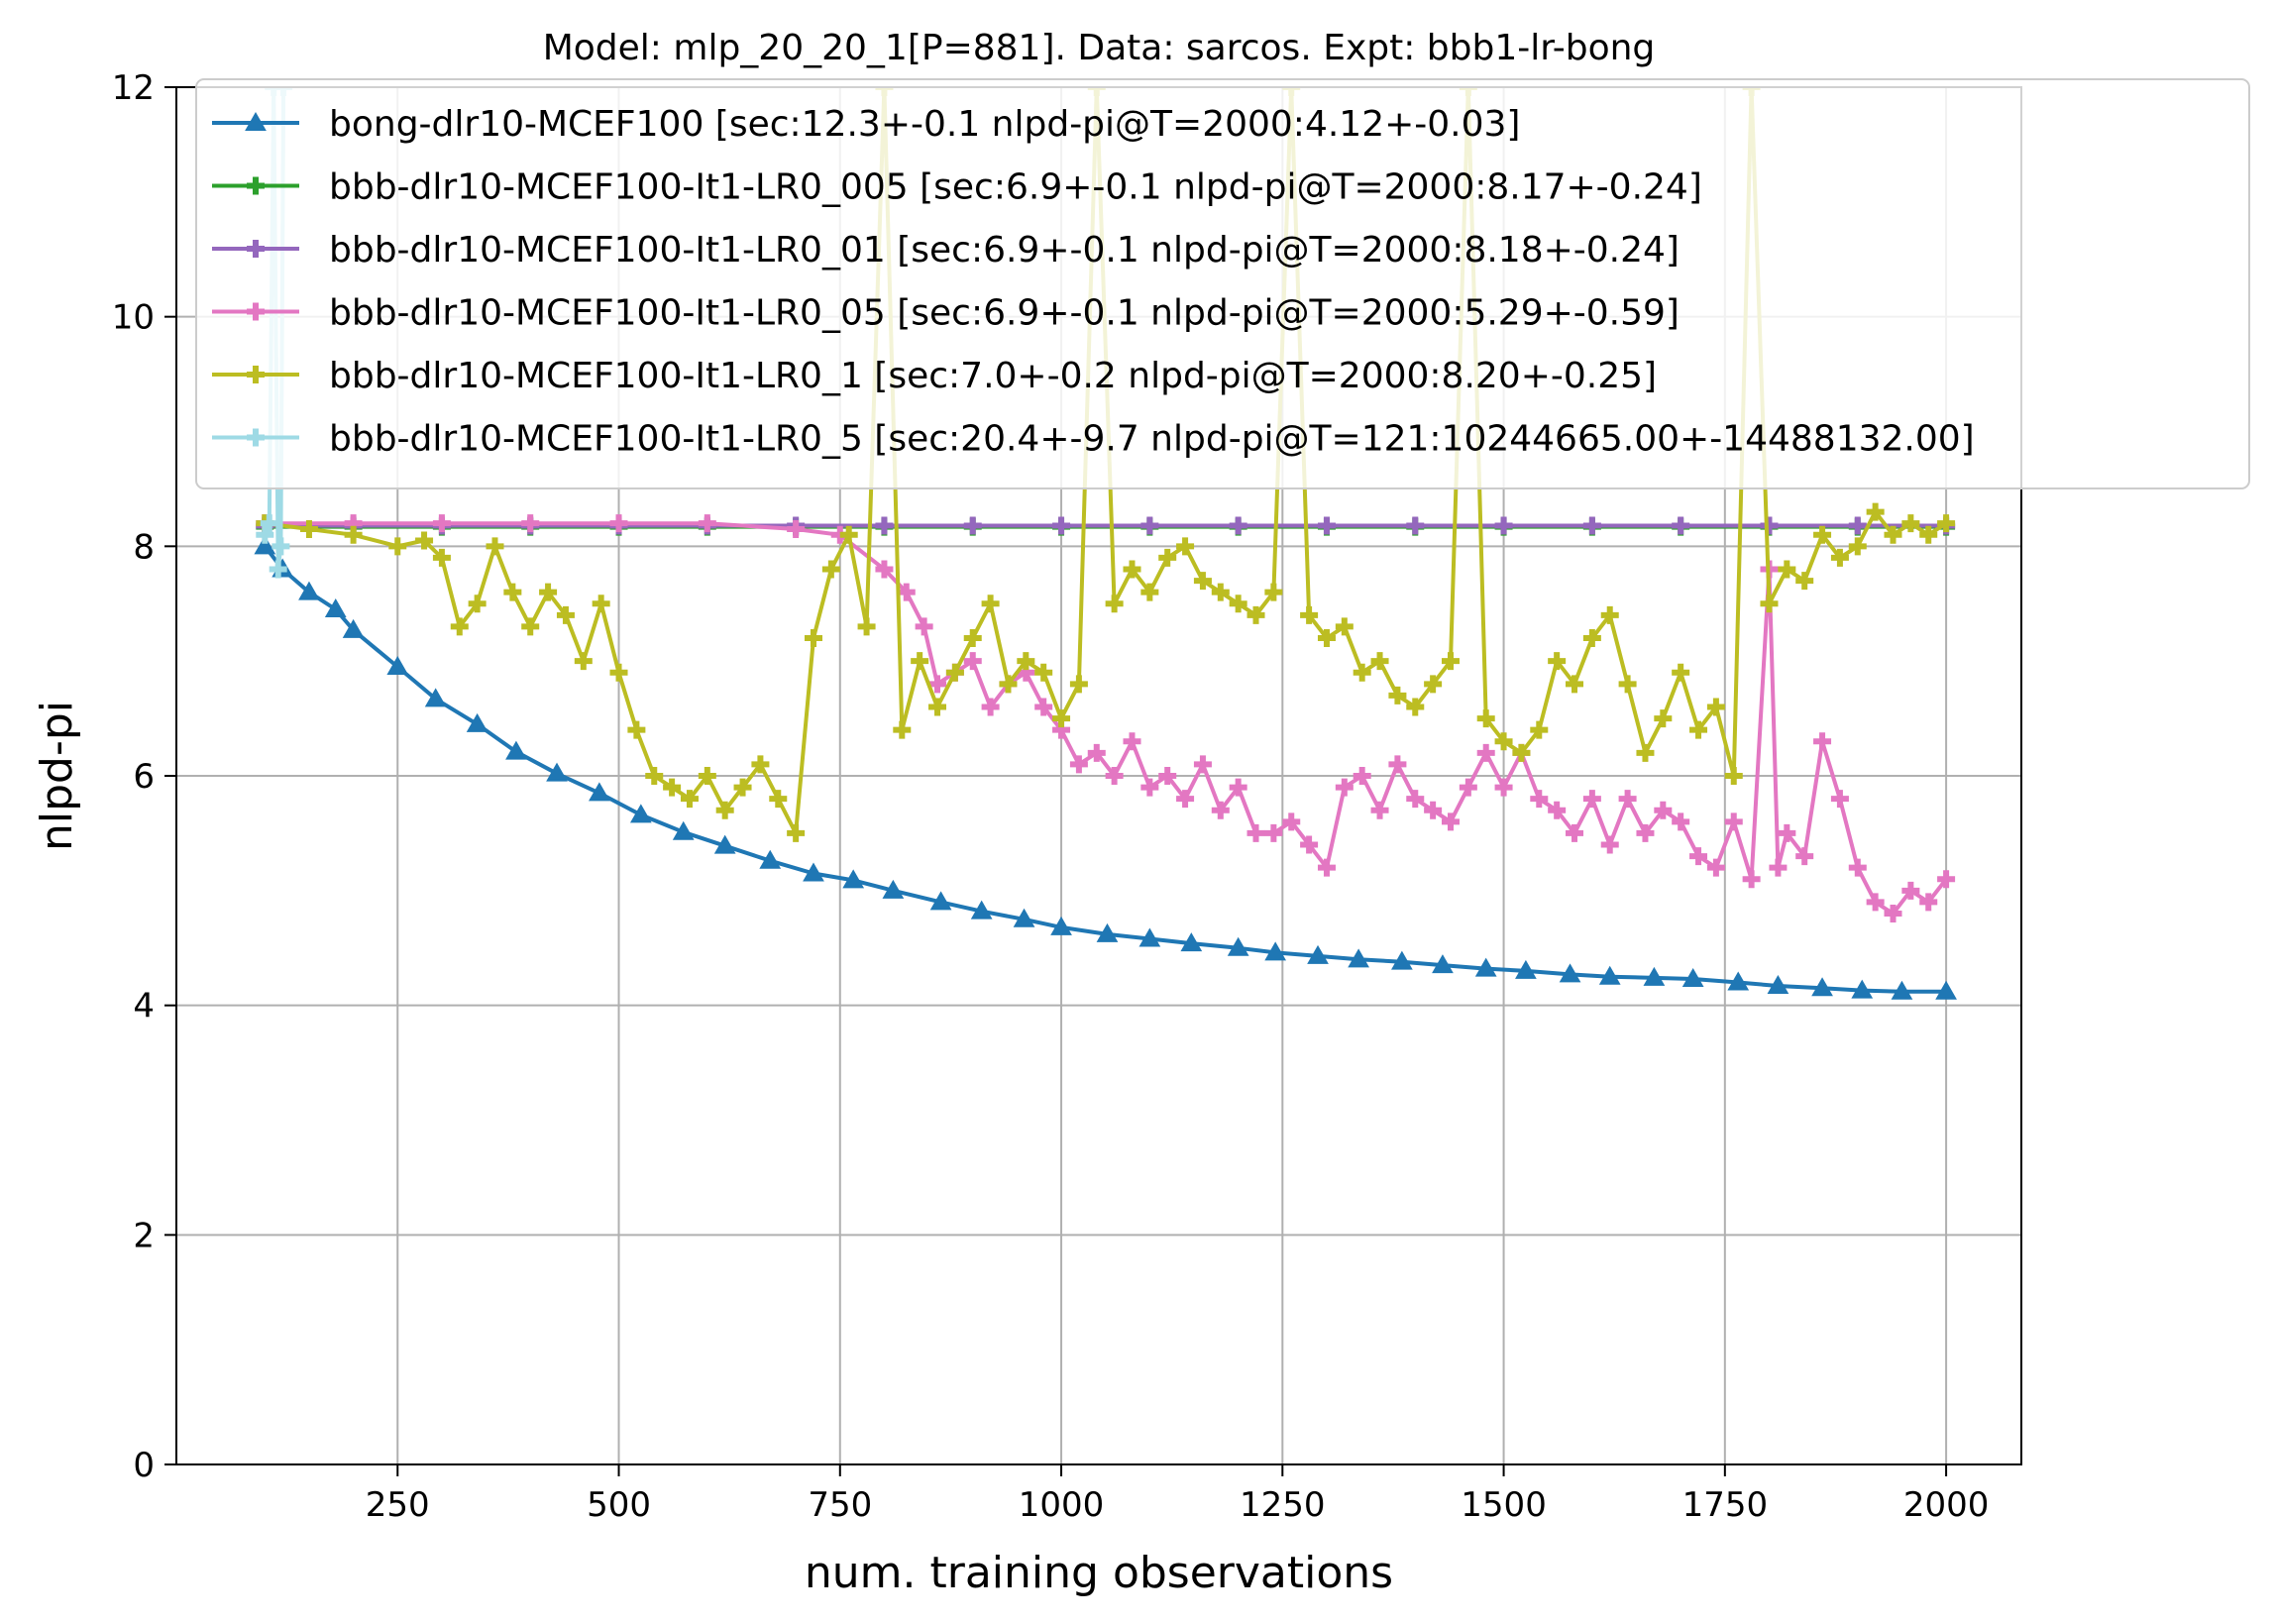 The height and width of the screenshot is (1624, 2276). I want to click on x-tick-label: 500, so click(619, 1505).